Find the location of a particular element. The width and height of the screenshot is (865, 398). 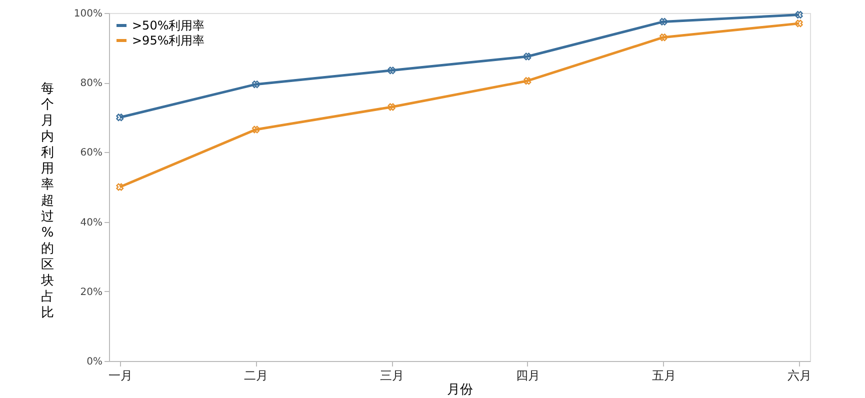

x-tick-label: 五月 is located at coordinates (664, 375).